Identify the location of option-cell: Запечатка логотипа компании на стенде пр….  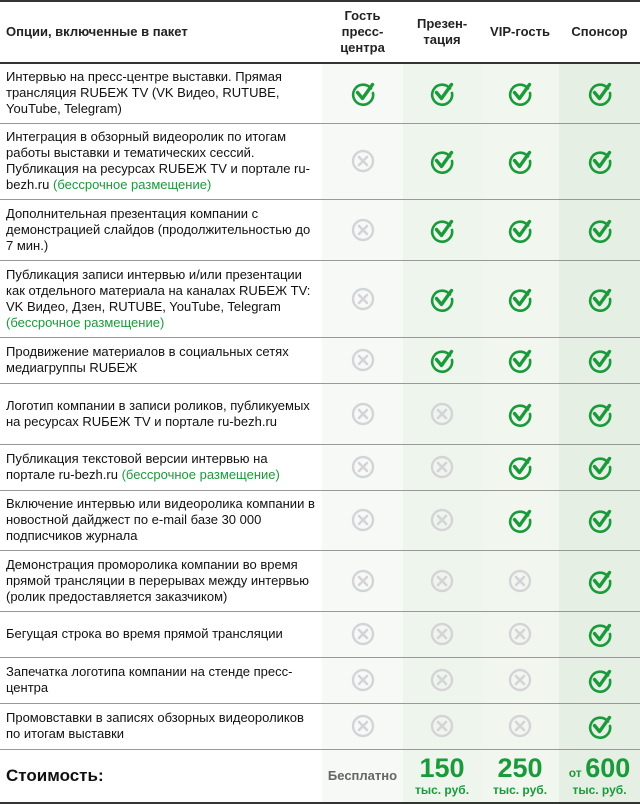
(161, 680).